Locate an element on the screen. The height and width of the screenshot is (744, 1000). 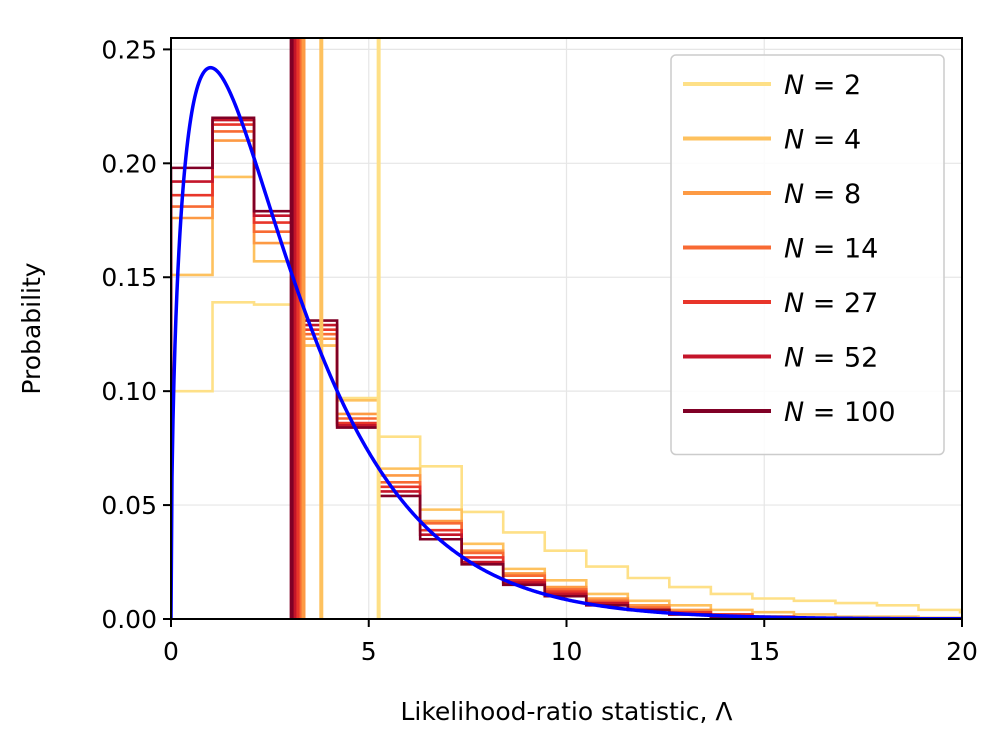
x-tick-label: 0 is located at coordinates (171, 651).